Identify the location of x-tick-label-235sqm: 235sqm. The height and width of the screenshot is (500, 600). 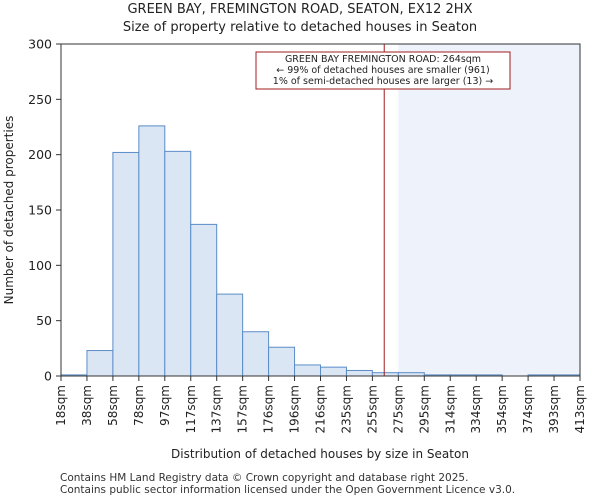
(346, 409).